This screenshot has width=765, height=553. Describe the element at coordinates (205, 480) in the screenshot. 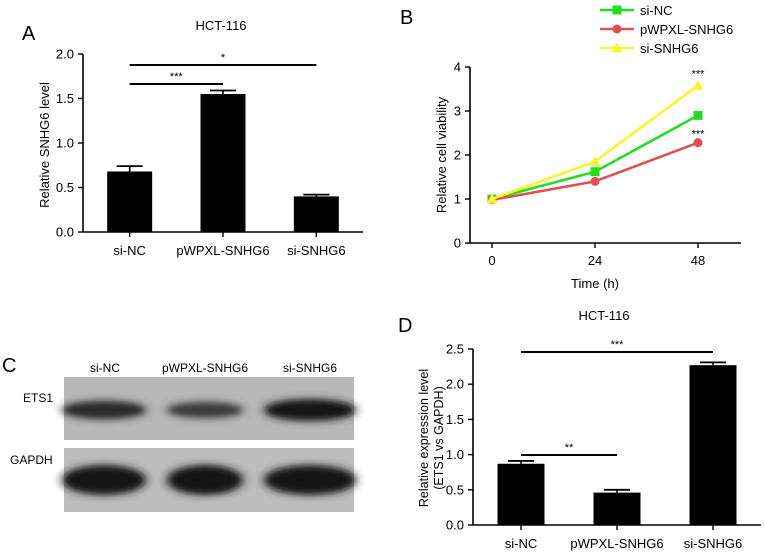

I see `blot-band-gapdh-pwpxl-snhg6` at that location.